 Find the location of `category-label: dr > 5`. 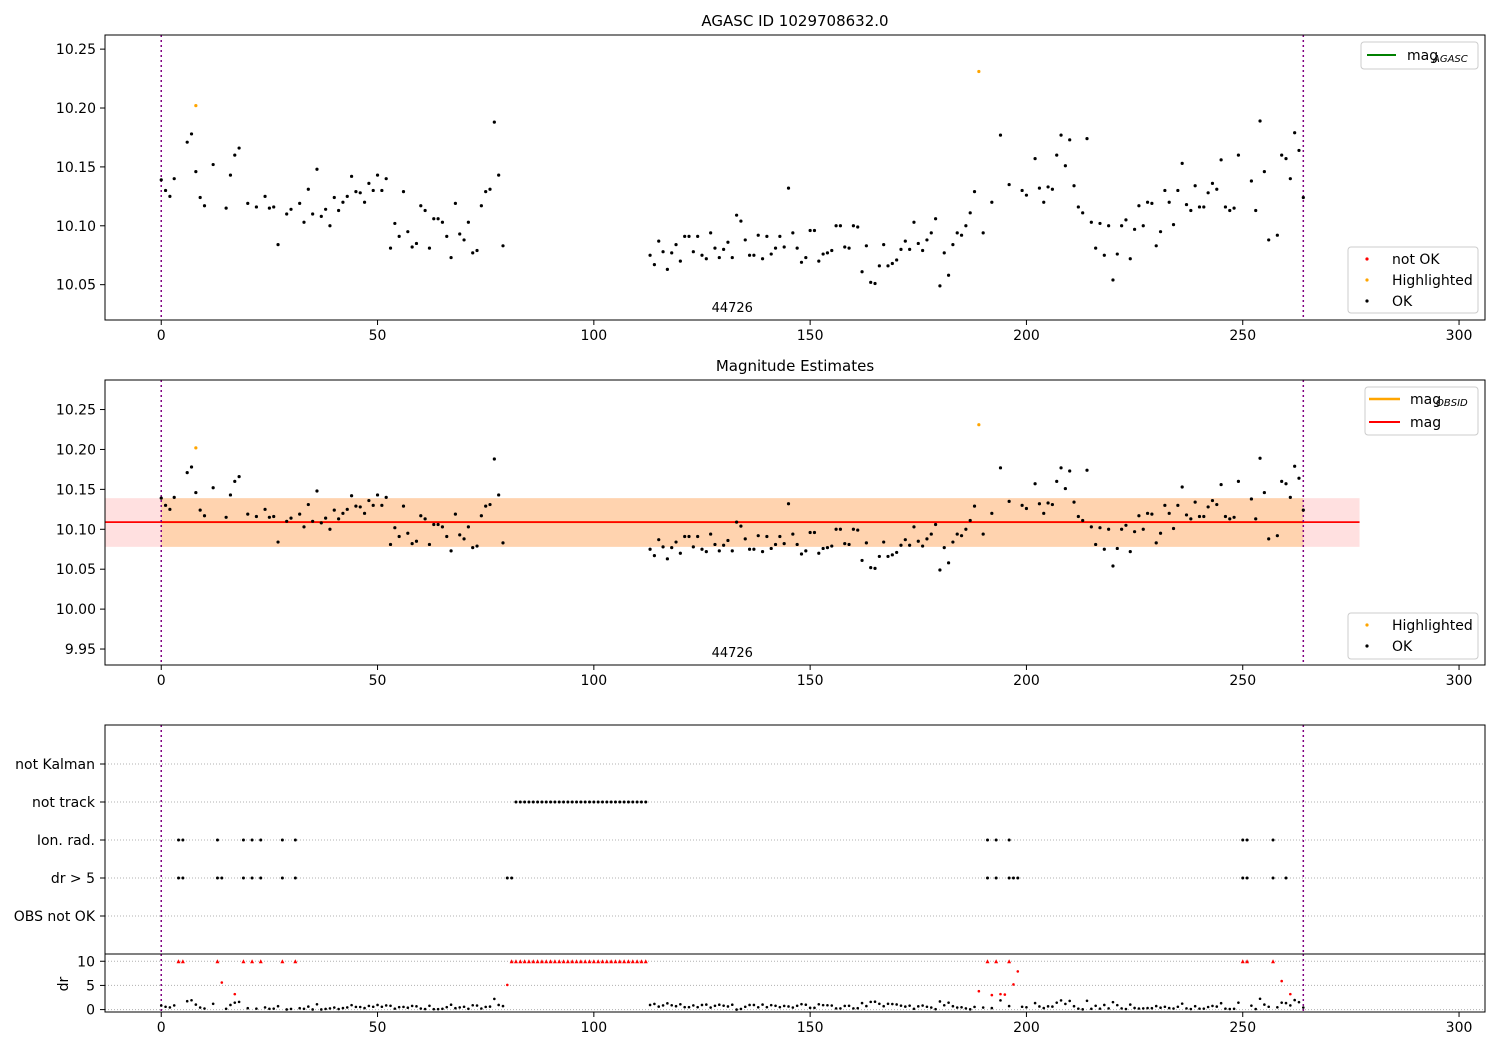

category-label: dr > 5 is located at coordinates (73, 879).